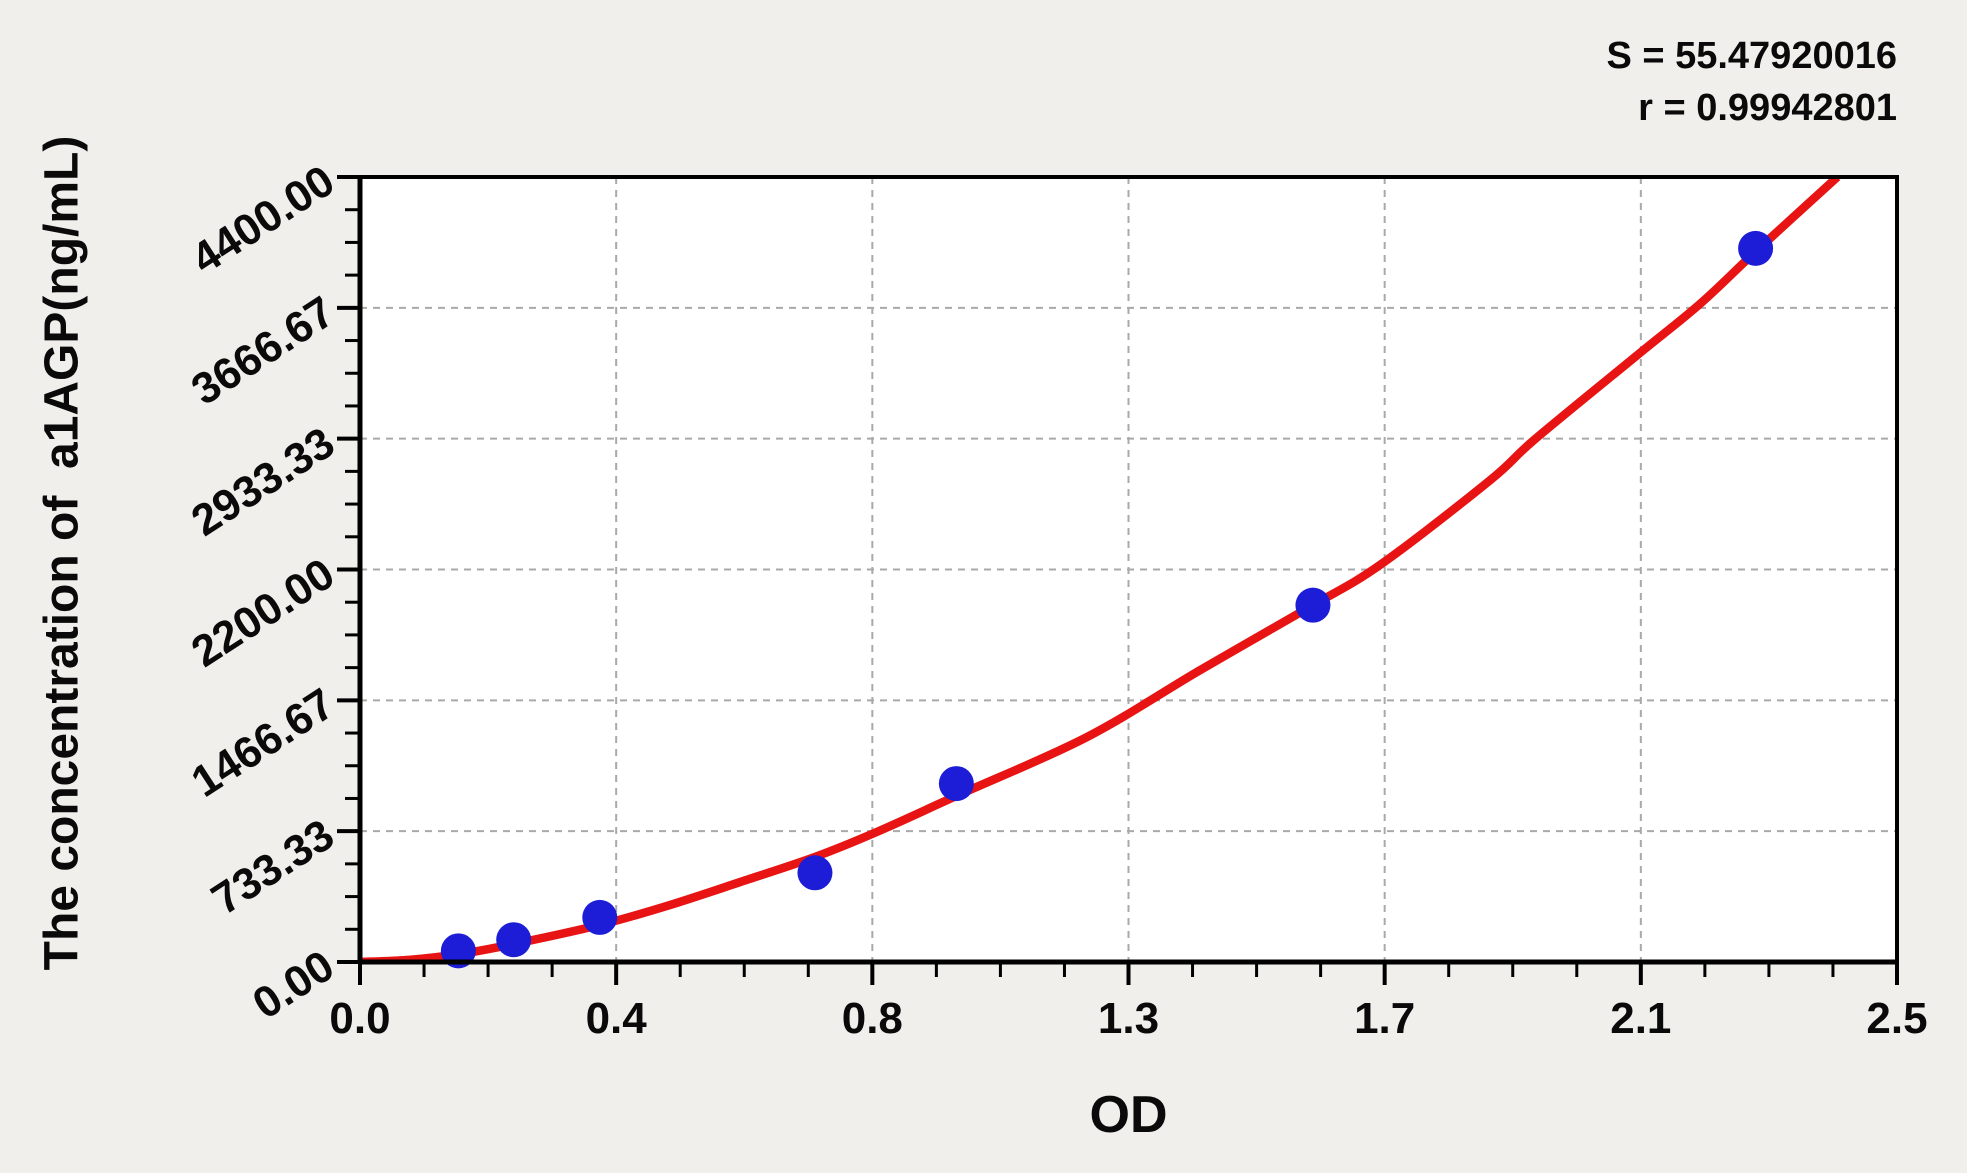  What do you see at coordinates (1128, 1018) in the screenshot?
I see `x-tick-label: 1.3` at bounding box center [1128, 1018].